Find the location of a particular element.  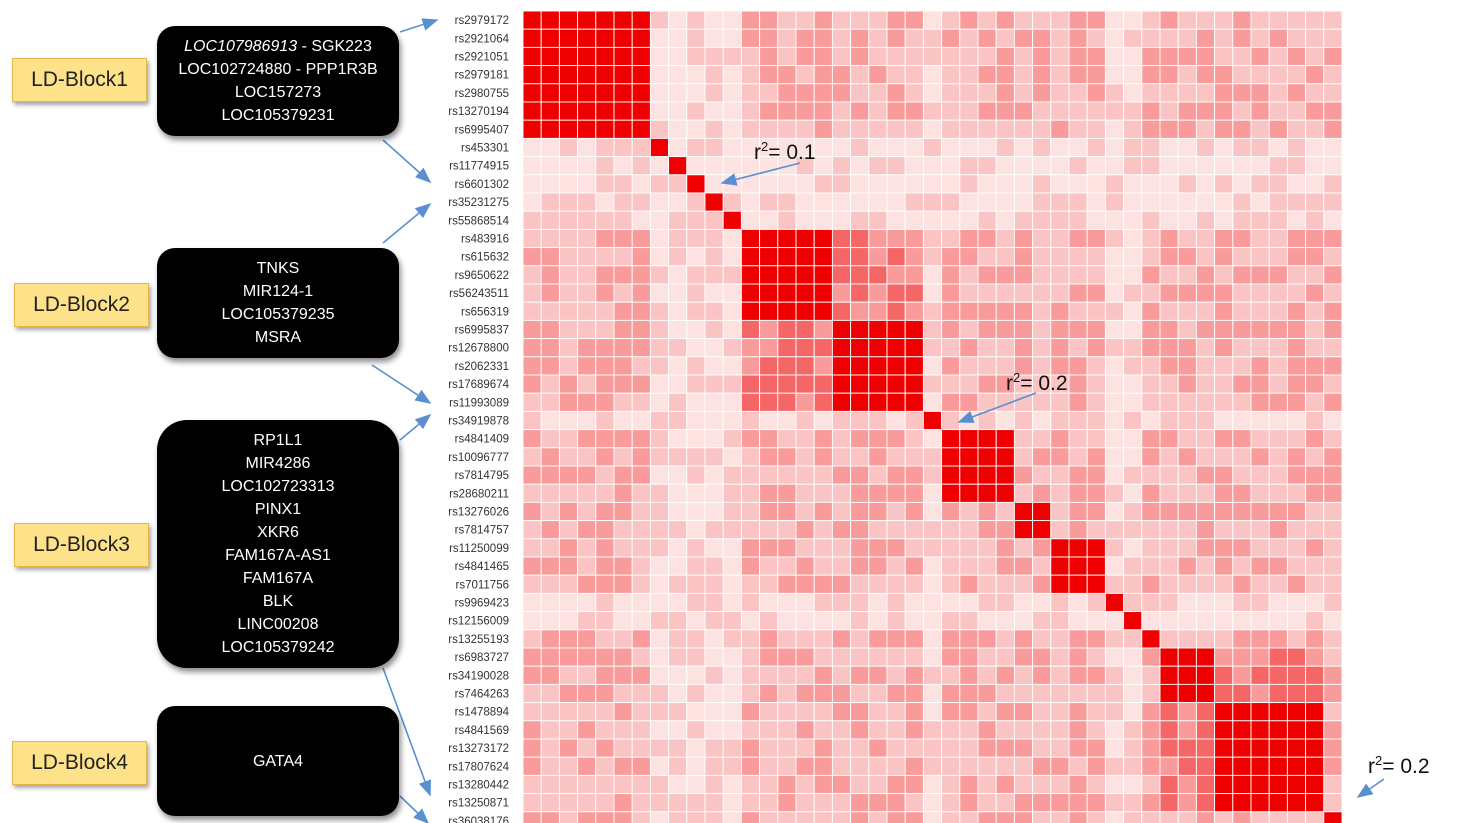

gene-name: LINC00208 is located at coordinates (278, 624).